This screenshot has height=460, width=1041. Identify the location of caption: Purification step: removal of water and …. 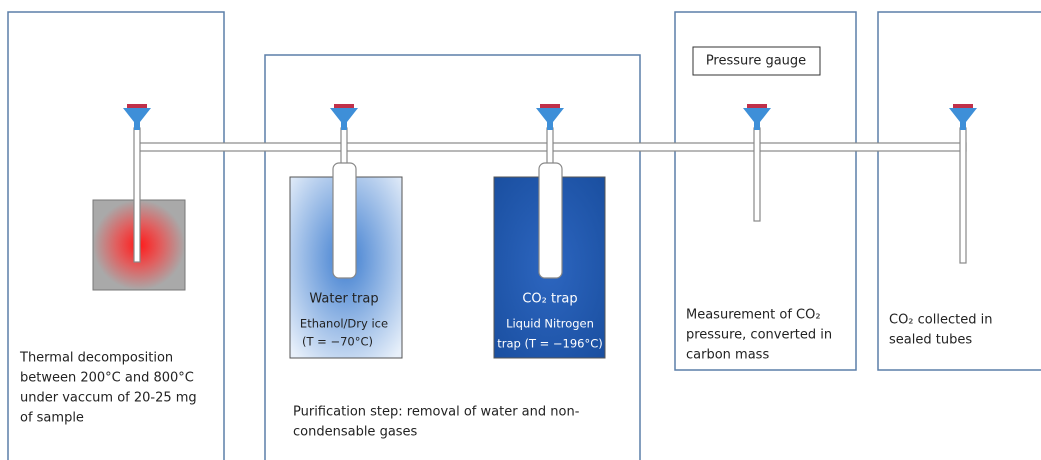
(436, 412).